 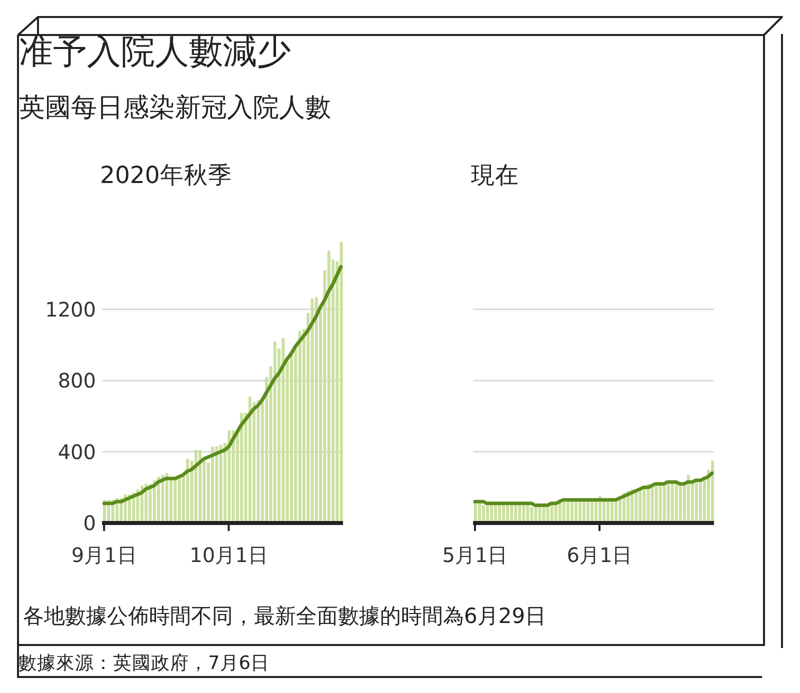 What do you see at coordinates (222, 385) in the screenshot?
I see `line-series` at bounding box center [222, 385].